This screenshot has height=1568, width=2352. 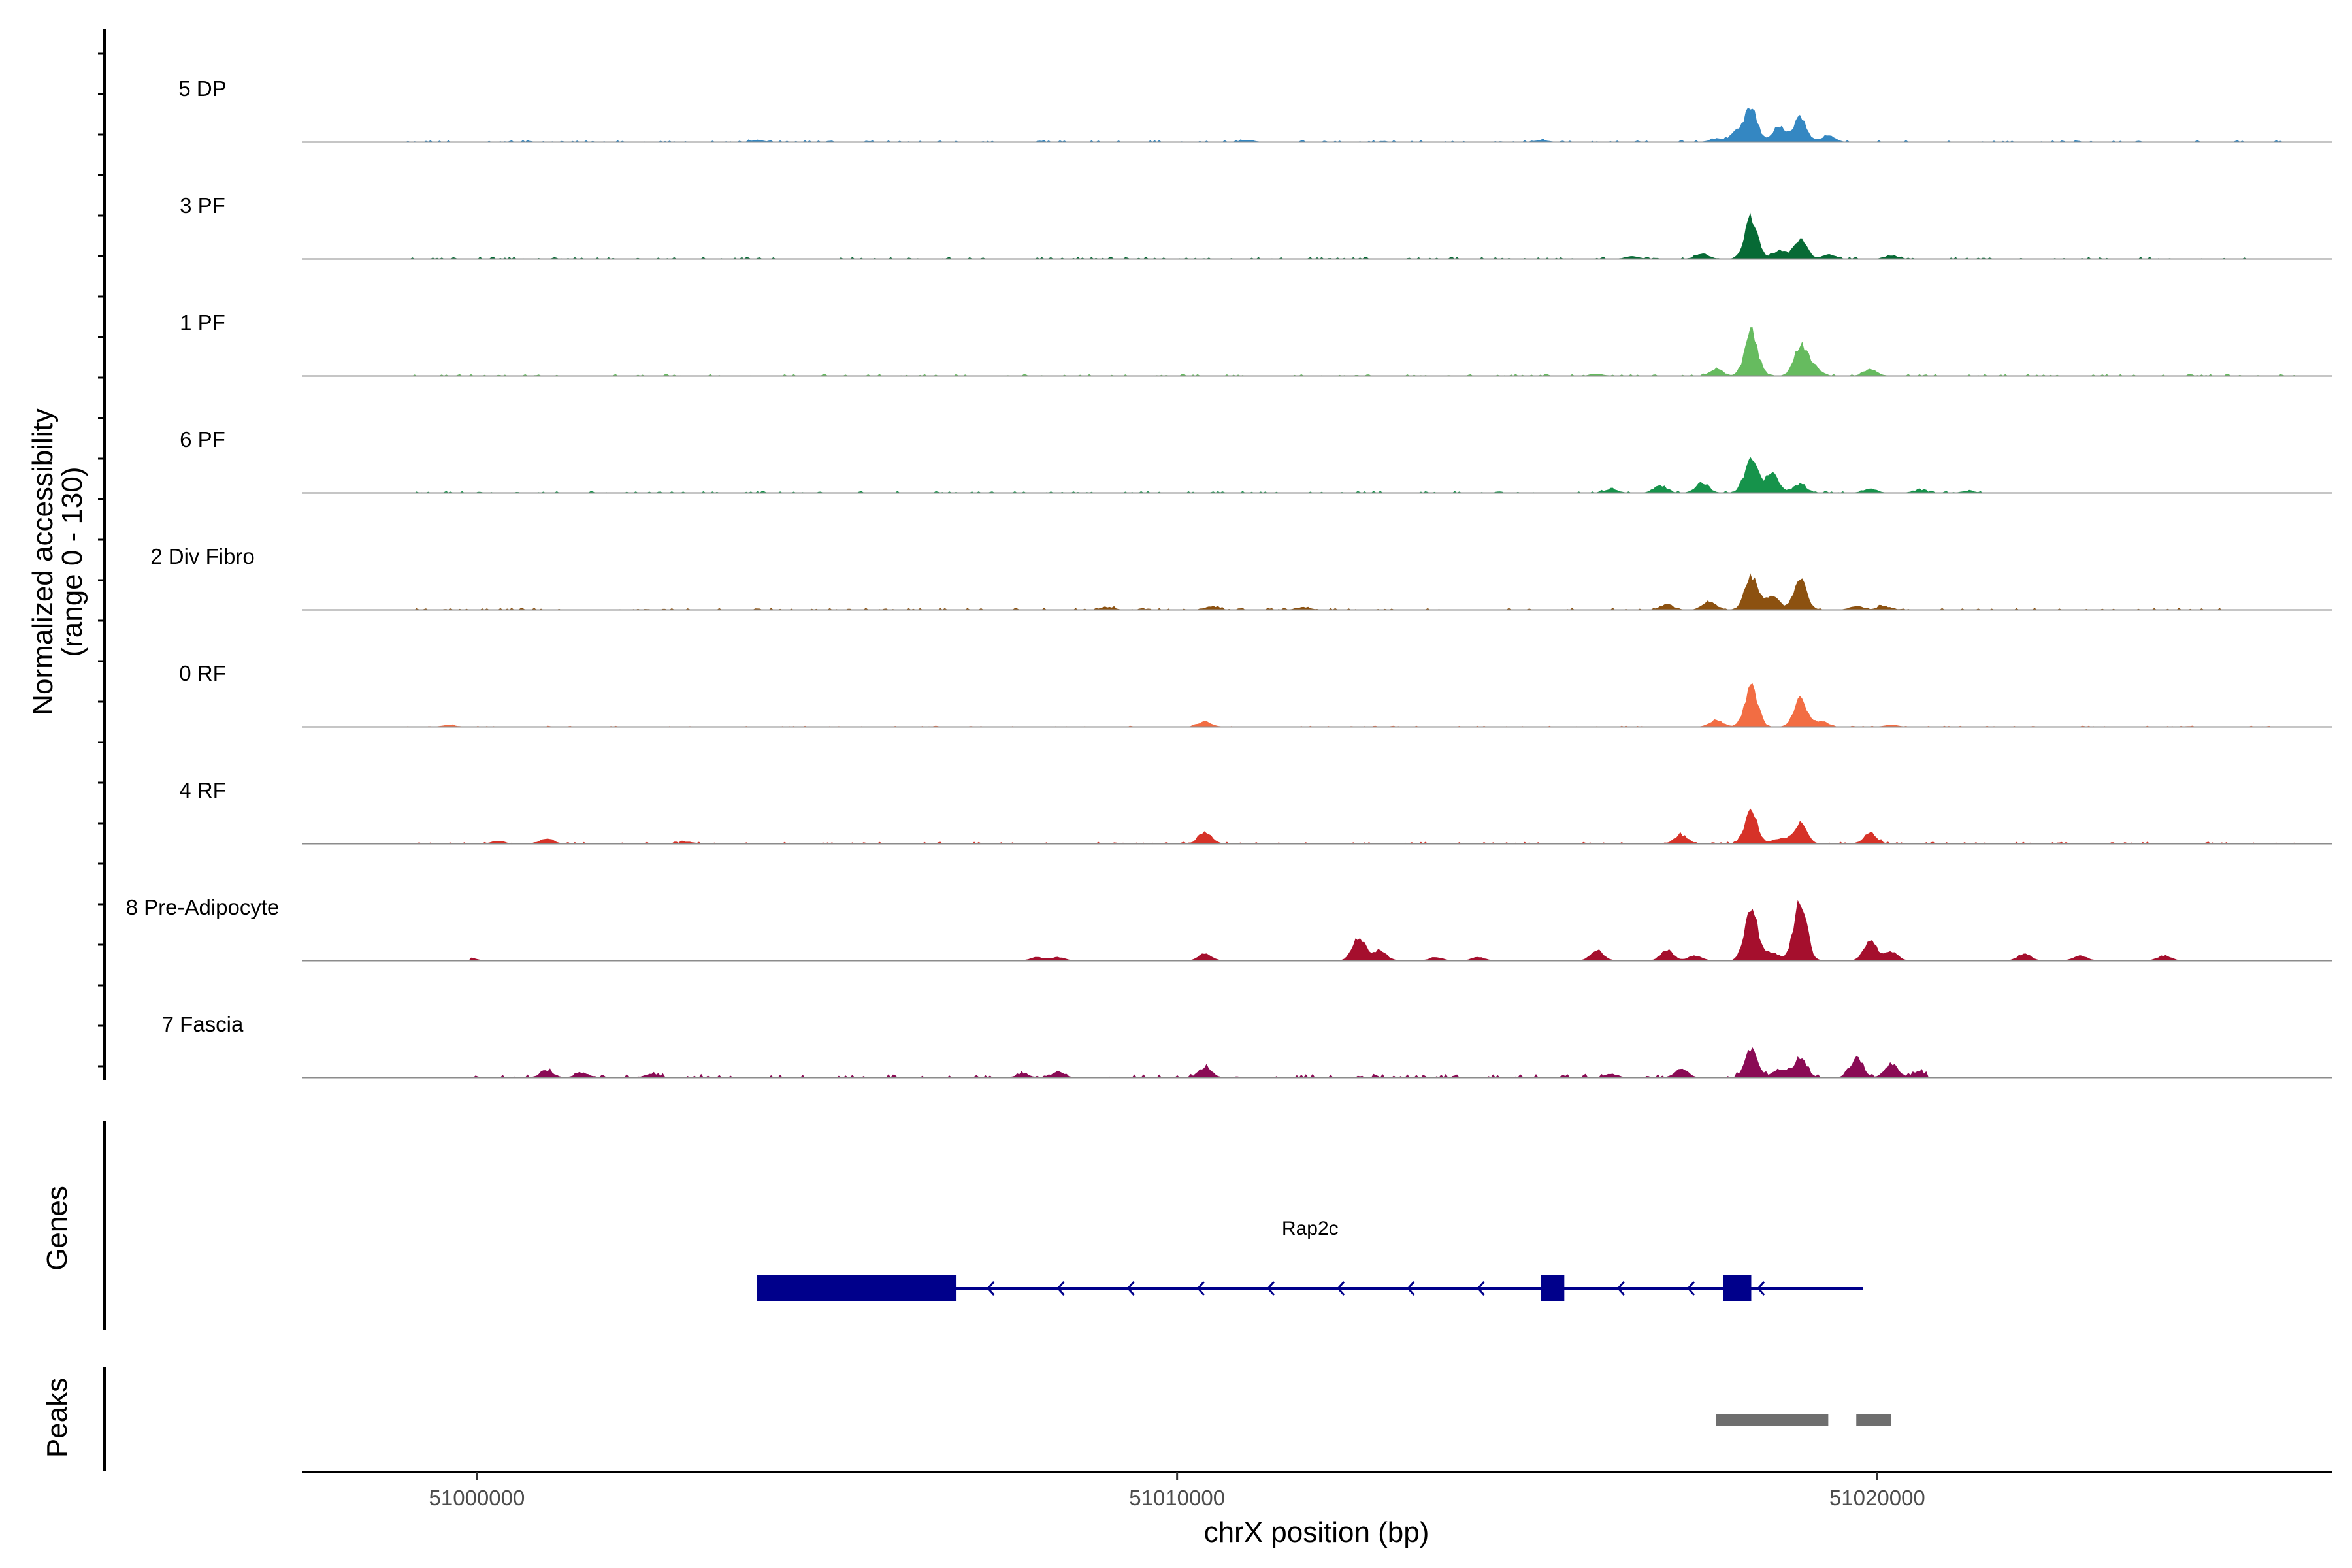 I want to click on track-label: 1 PF, so click(x=202, y=322).